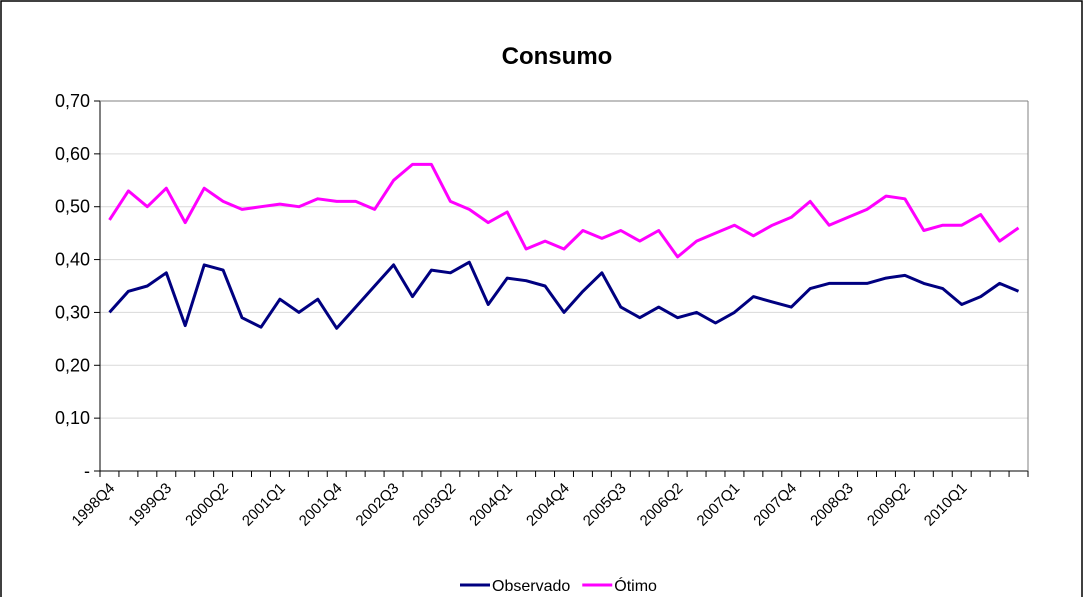 The height and width of the screenshot is (597, 1083). Describe the element at coordinates (72, 260) in the screenshot. I see `y-tick-label: 0,40` at that location.